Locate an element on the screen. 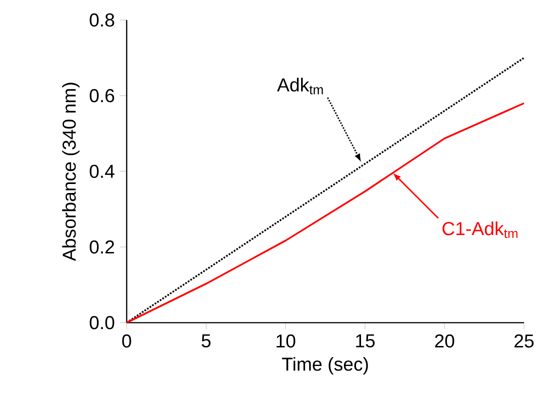 The width and height of the screenshot is (543, 412). x-tick-label: 5 is located at coordinates (206, 341).